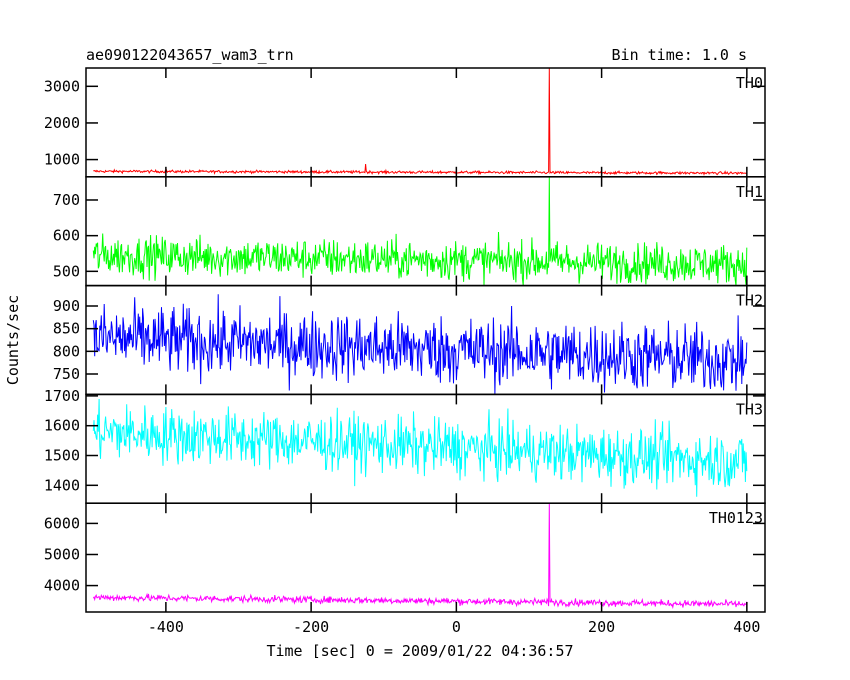  I want to click on panel-label-th0: TH0, so click(749, 83).